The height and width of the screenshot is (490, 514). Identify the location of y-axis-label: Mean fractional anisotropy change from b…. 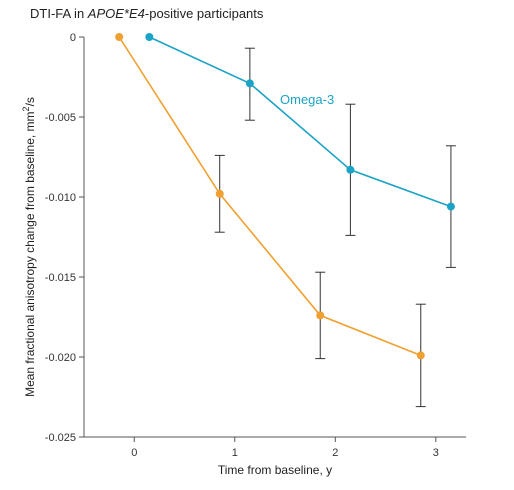
(29, 247).